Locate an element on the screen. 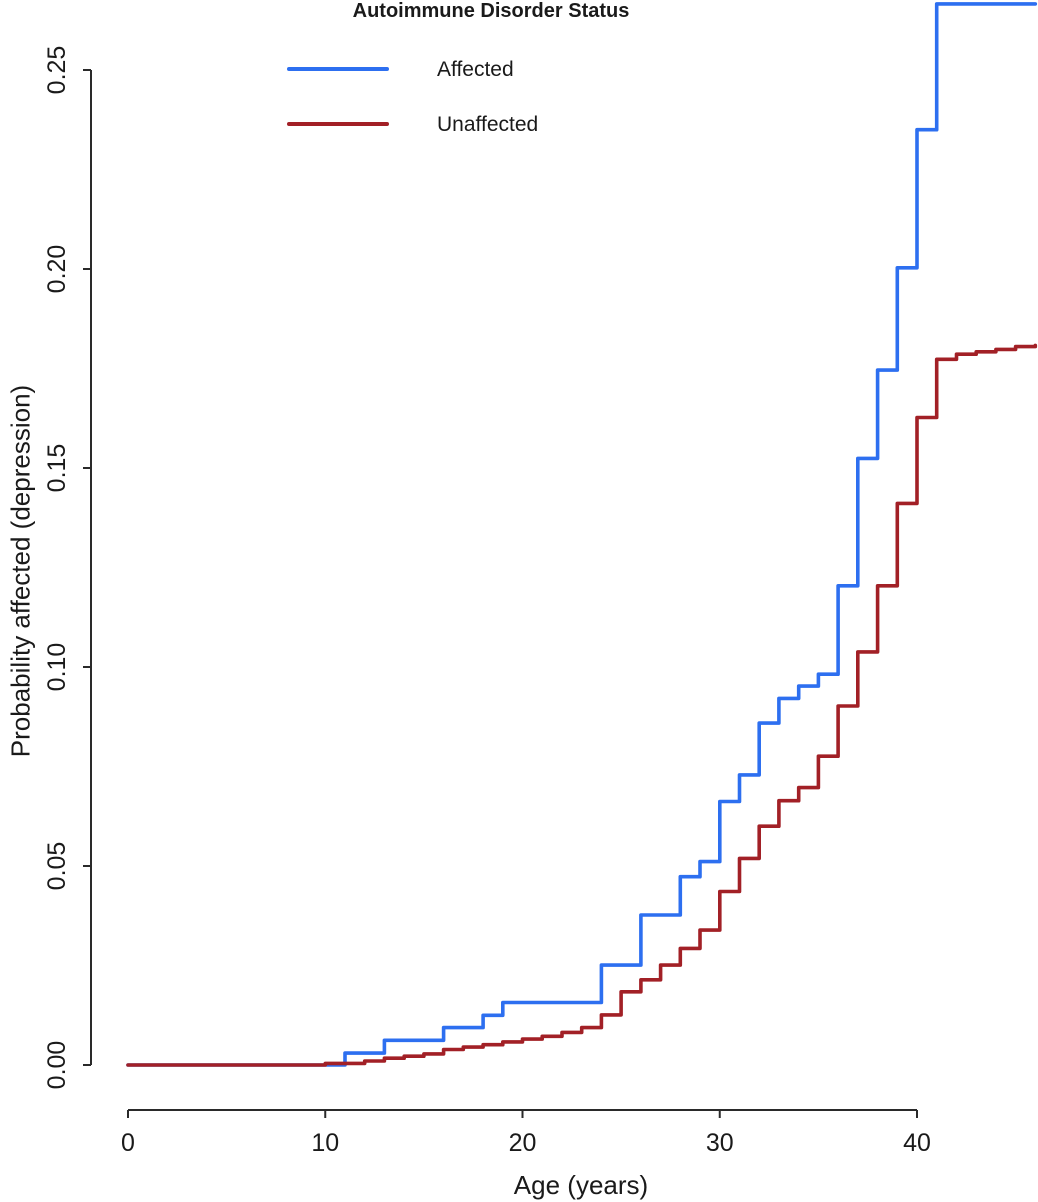  y-tick-label: 0.25 is located at coordinates (57, 70).